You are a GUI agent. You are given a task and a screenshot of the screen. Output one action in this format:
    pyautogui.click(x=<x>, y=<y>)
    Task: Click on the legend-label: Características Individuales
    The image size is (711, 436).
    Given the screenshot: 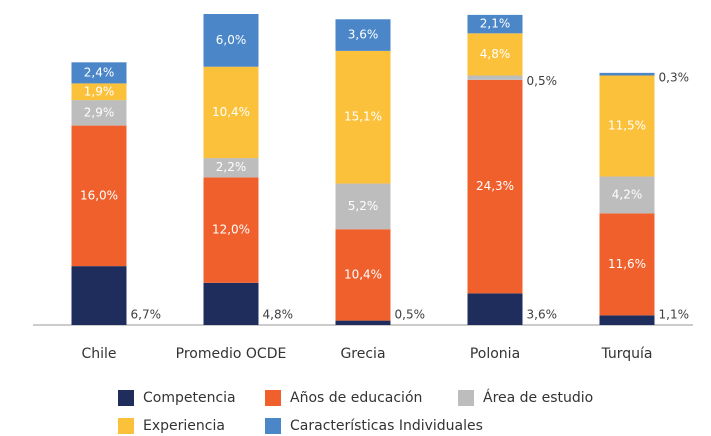 What is the action you would take?
    pyautogui.click(x=386, y=426)
    